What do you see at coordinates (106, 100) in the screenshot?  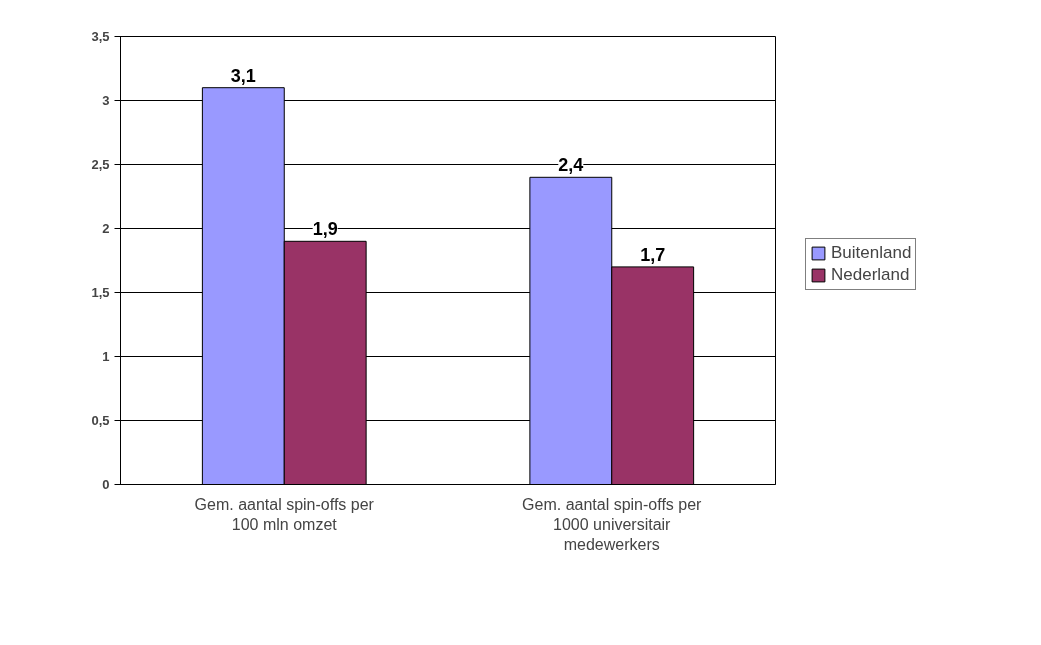 I see `y-tick-label: 3` at bounding box center [106, 100].